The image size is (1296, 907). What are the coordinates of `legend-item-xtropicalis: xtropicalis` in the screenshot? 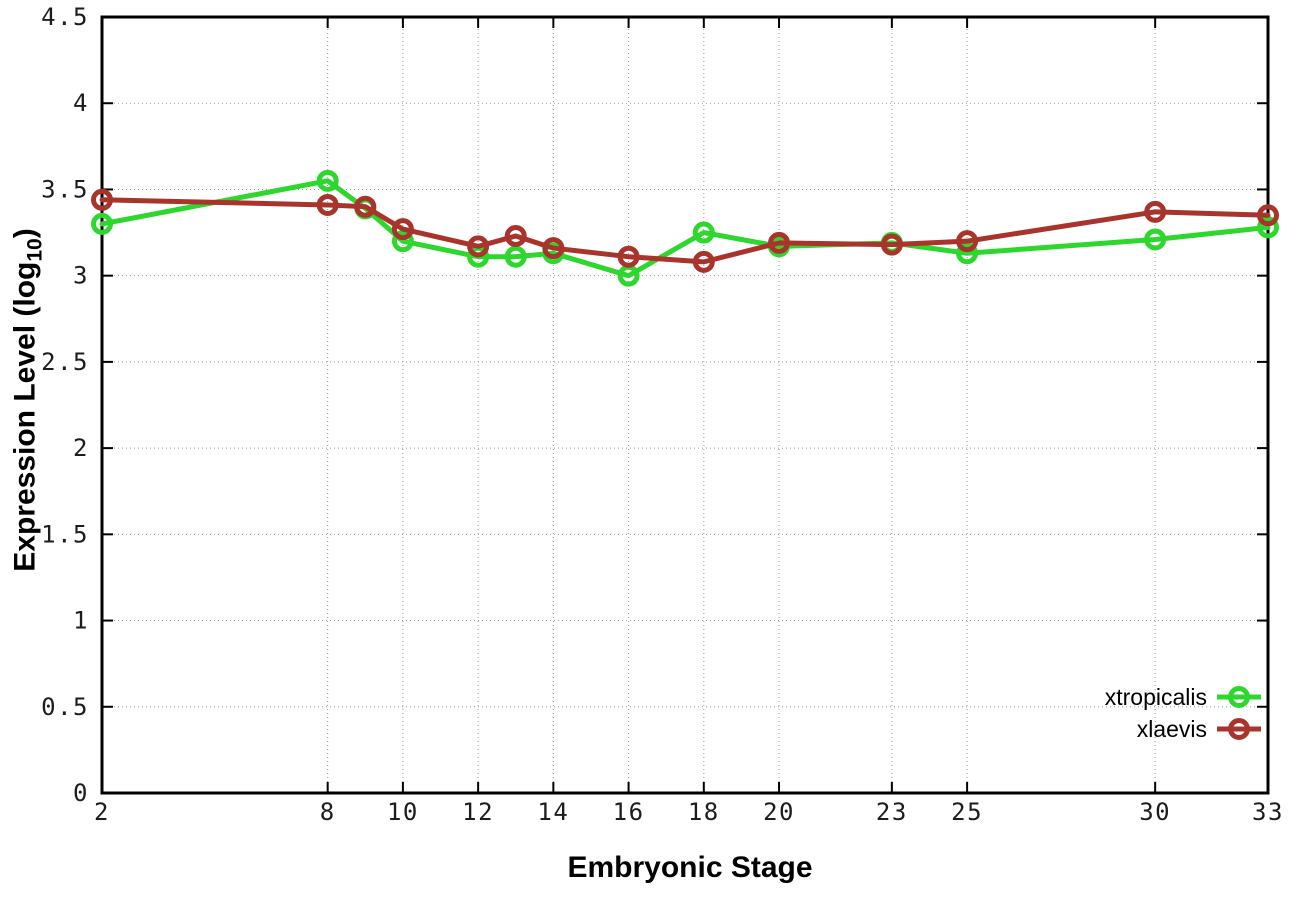 It's located at (1183, 697).